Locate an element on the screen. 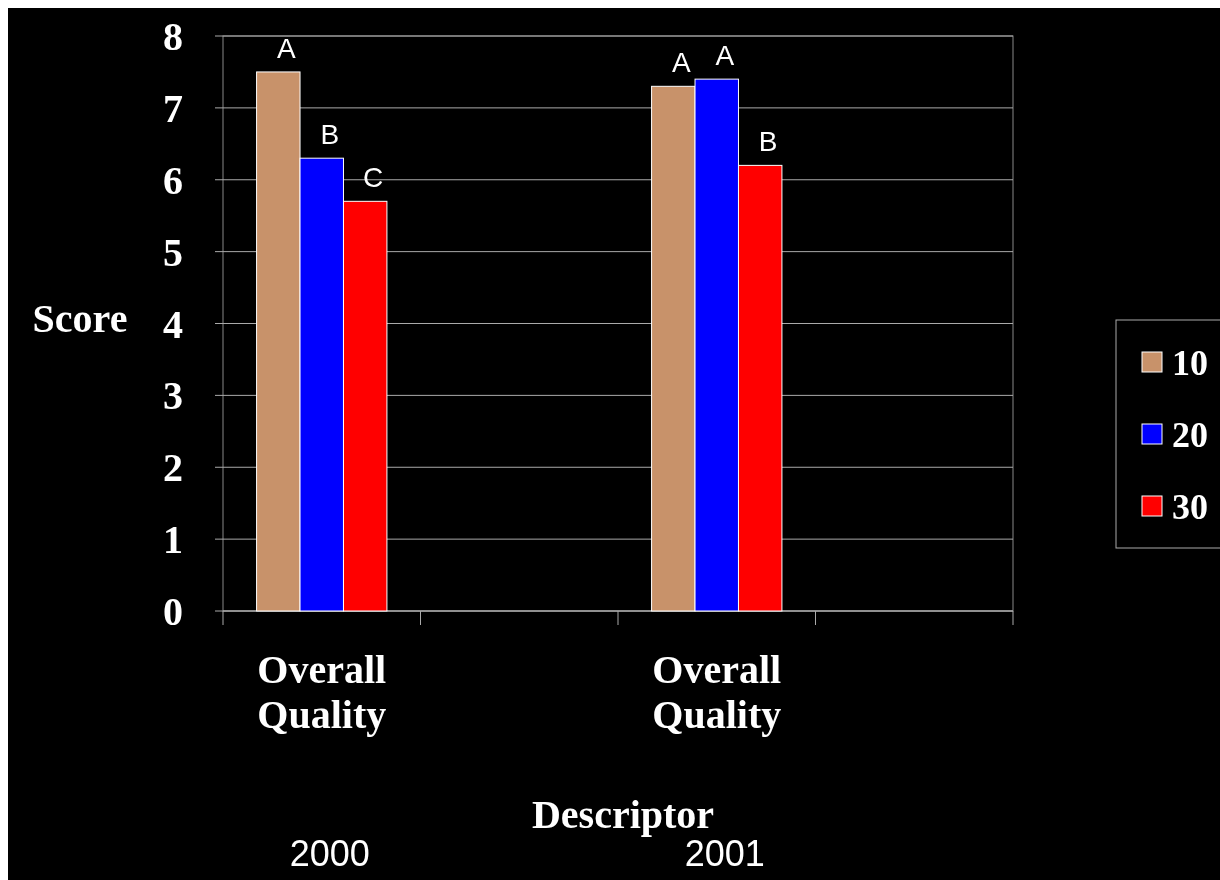 This screenshot has height=880, width=1220. text: 2000 is located at coordinates (329, 853).